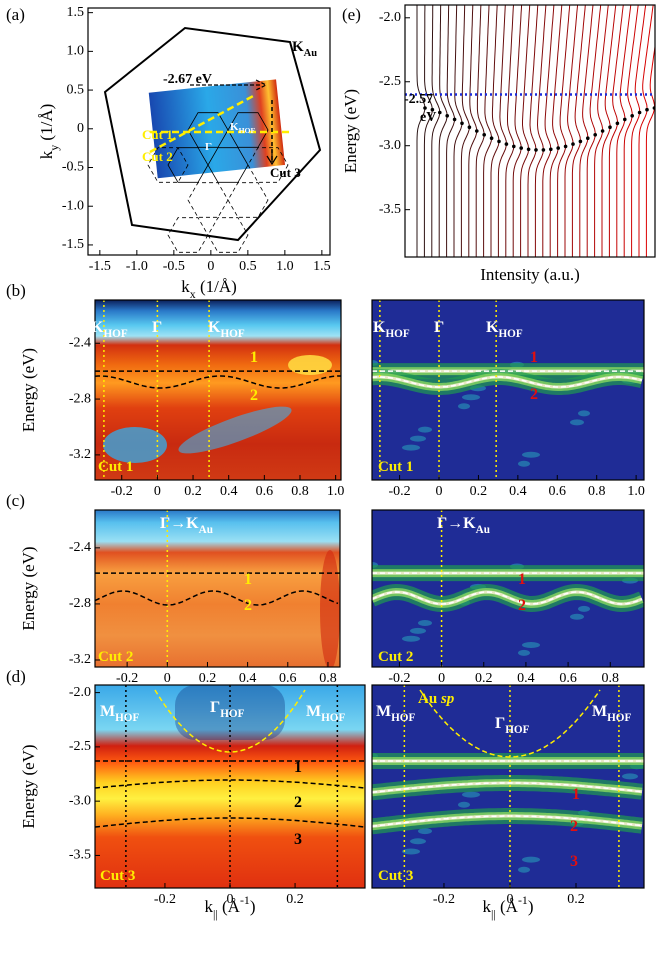 The width and height of the screenshot is (672, 954). I want to click on annotation: Γ→KAu, so click(463, 525).